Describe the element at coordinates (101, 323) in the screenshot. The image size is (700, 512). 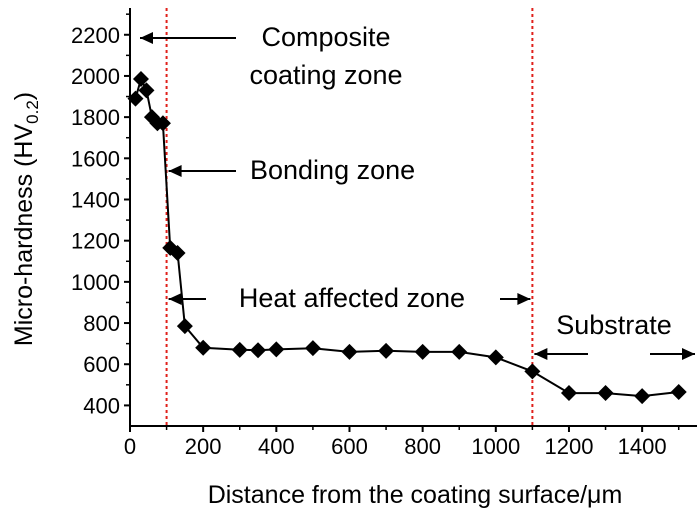
I see `y-tick-label: 800` at that location.